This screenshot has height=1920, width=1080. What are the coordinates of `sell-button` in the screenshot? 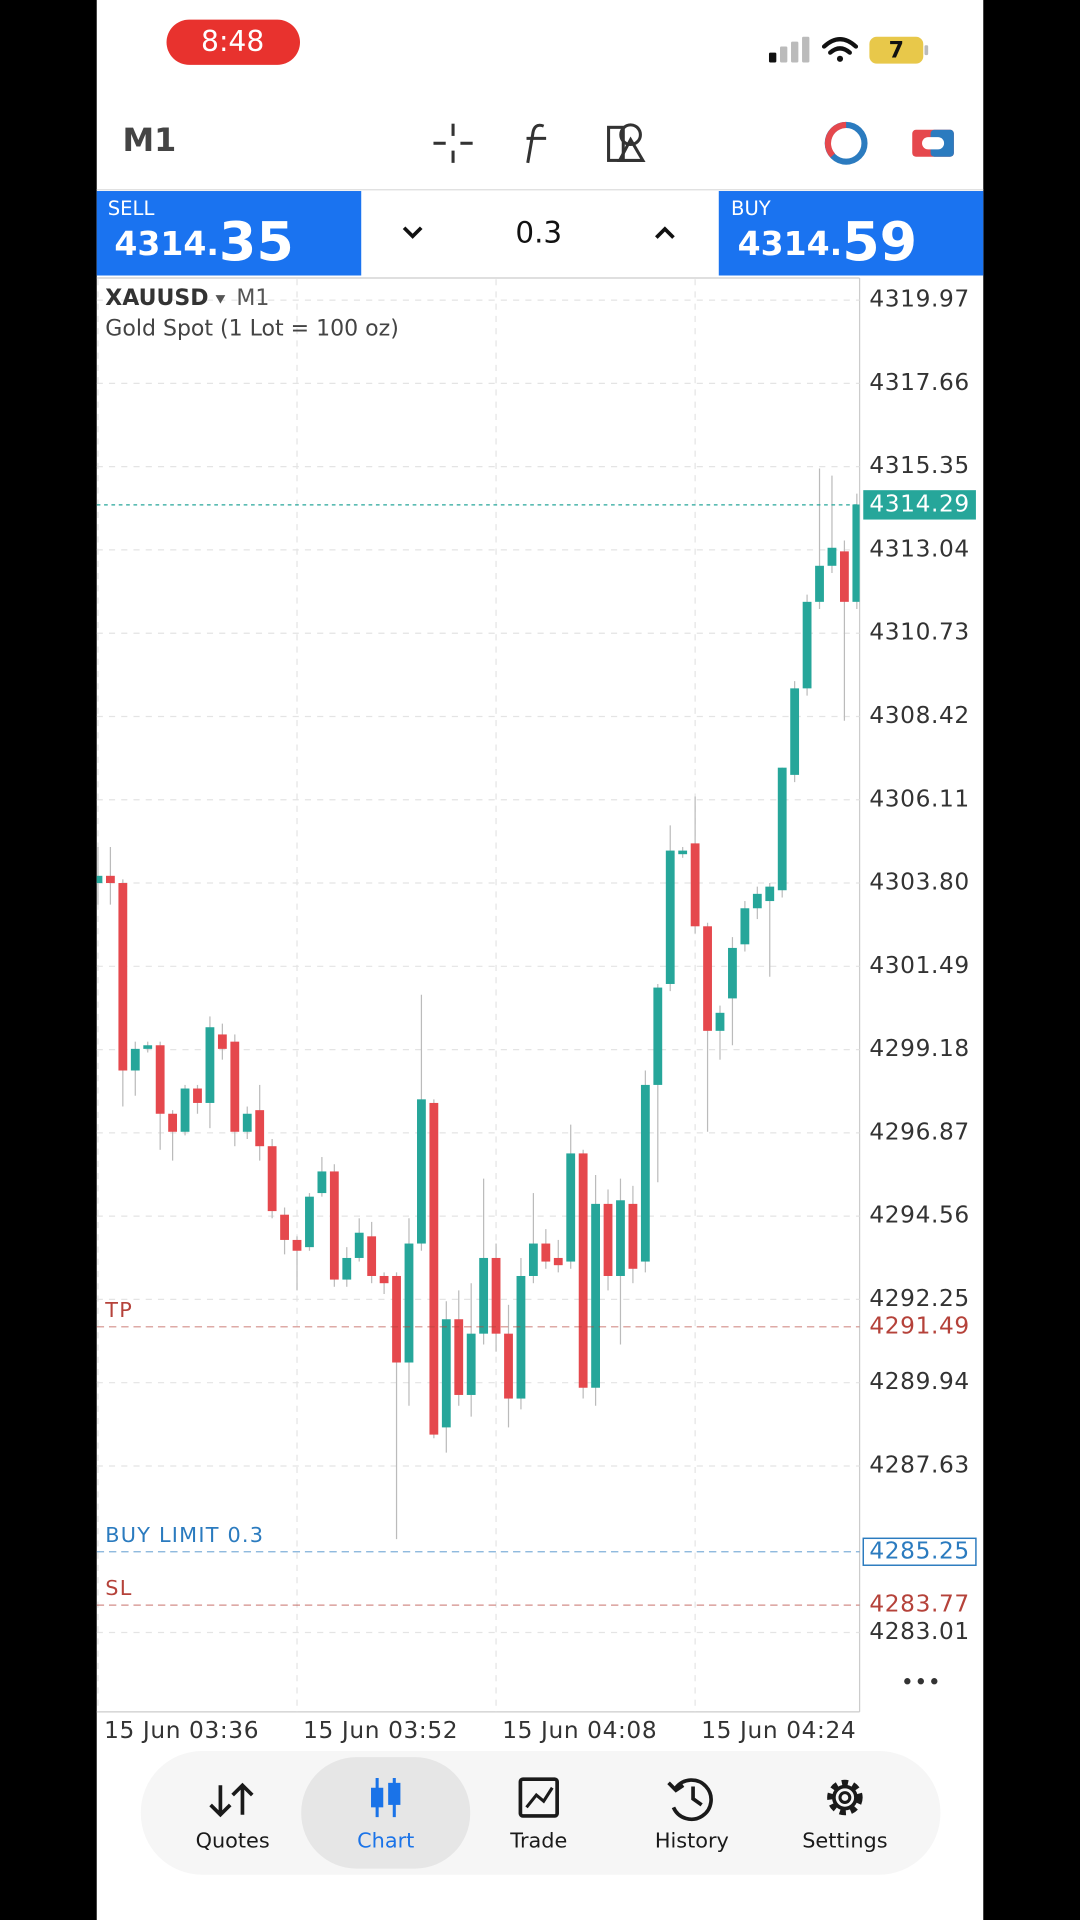 It's located at (229, 233).